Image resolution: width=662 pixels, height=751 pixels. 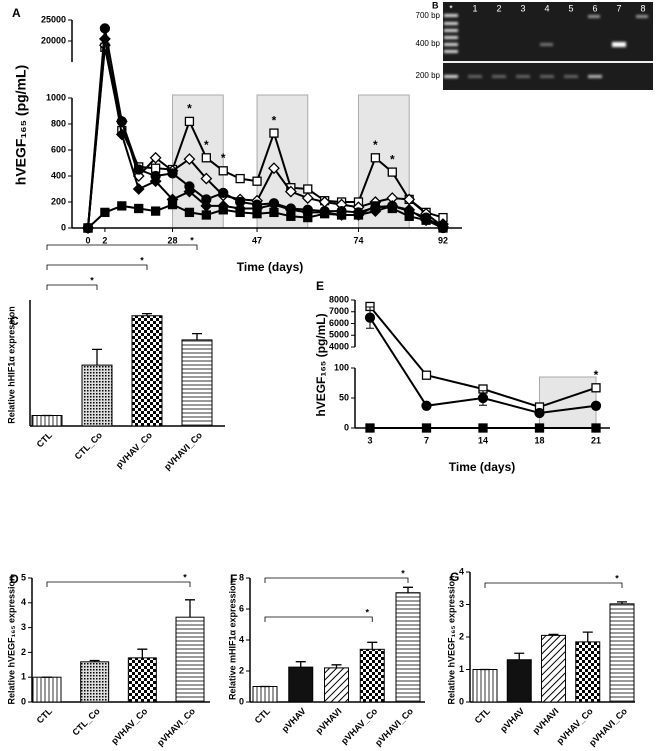 What do you see at coordinates (53, 19) in the screenshot?
I see `y-tick-label: 25000` at bounding box center [53, 19].